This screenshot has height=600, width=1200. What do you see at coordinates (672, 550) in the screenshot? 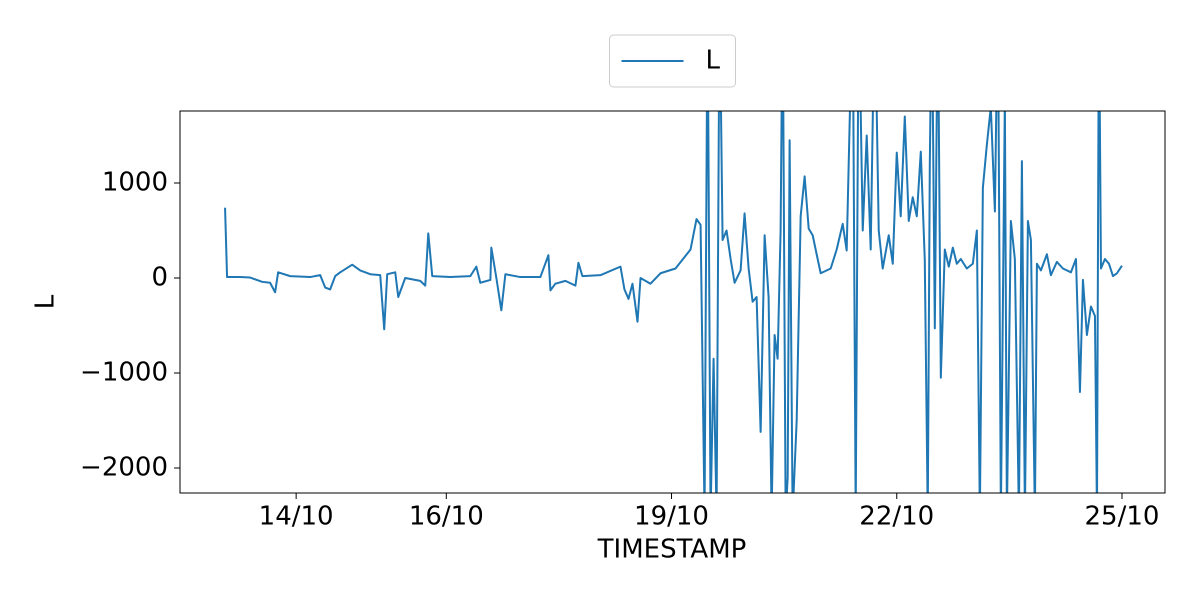
I see `x-axis-label: TIMESTAMP` at bounding box center [672, 550].